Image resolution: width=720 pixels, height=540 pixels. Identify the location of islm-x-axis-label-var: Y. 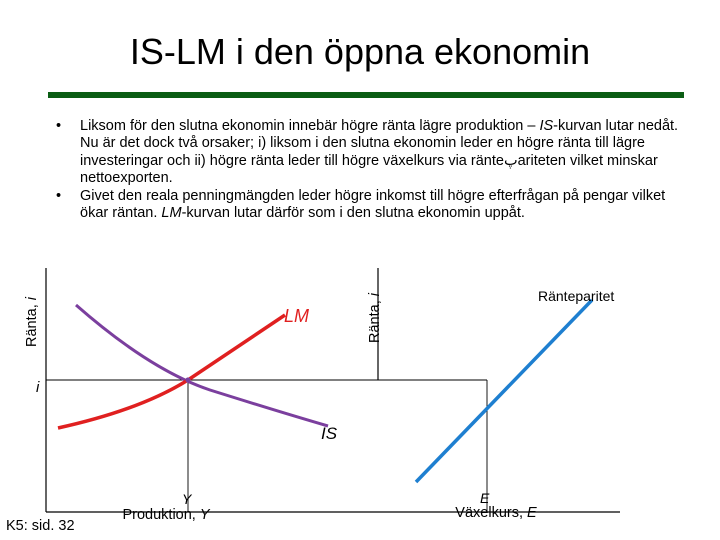
(205, 515).